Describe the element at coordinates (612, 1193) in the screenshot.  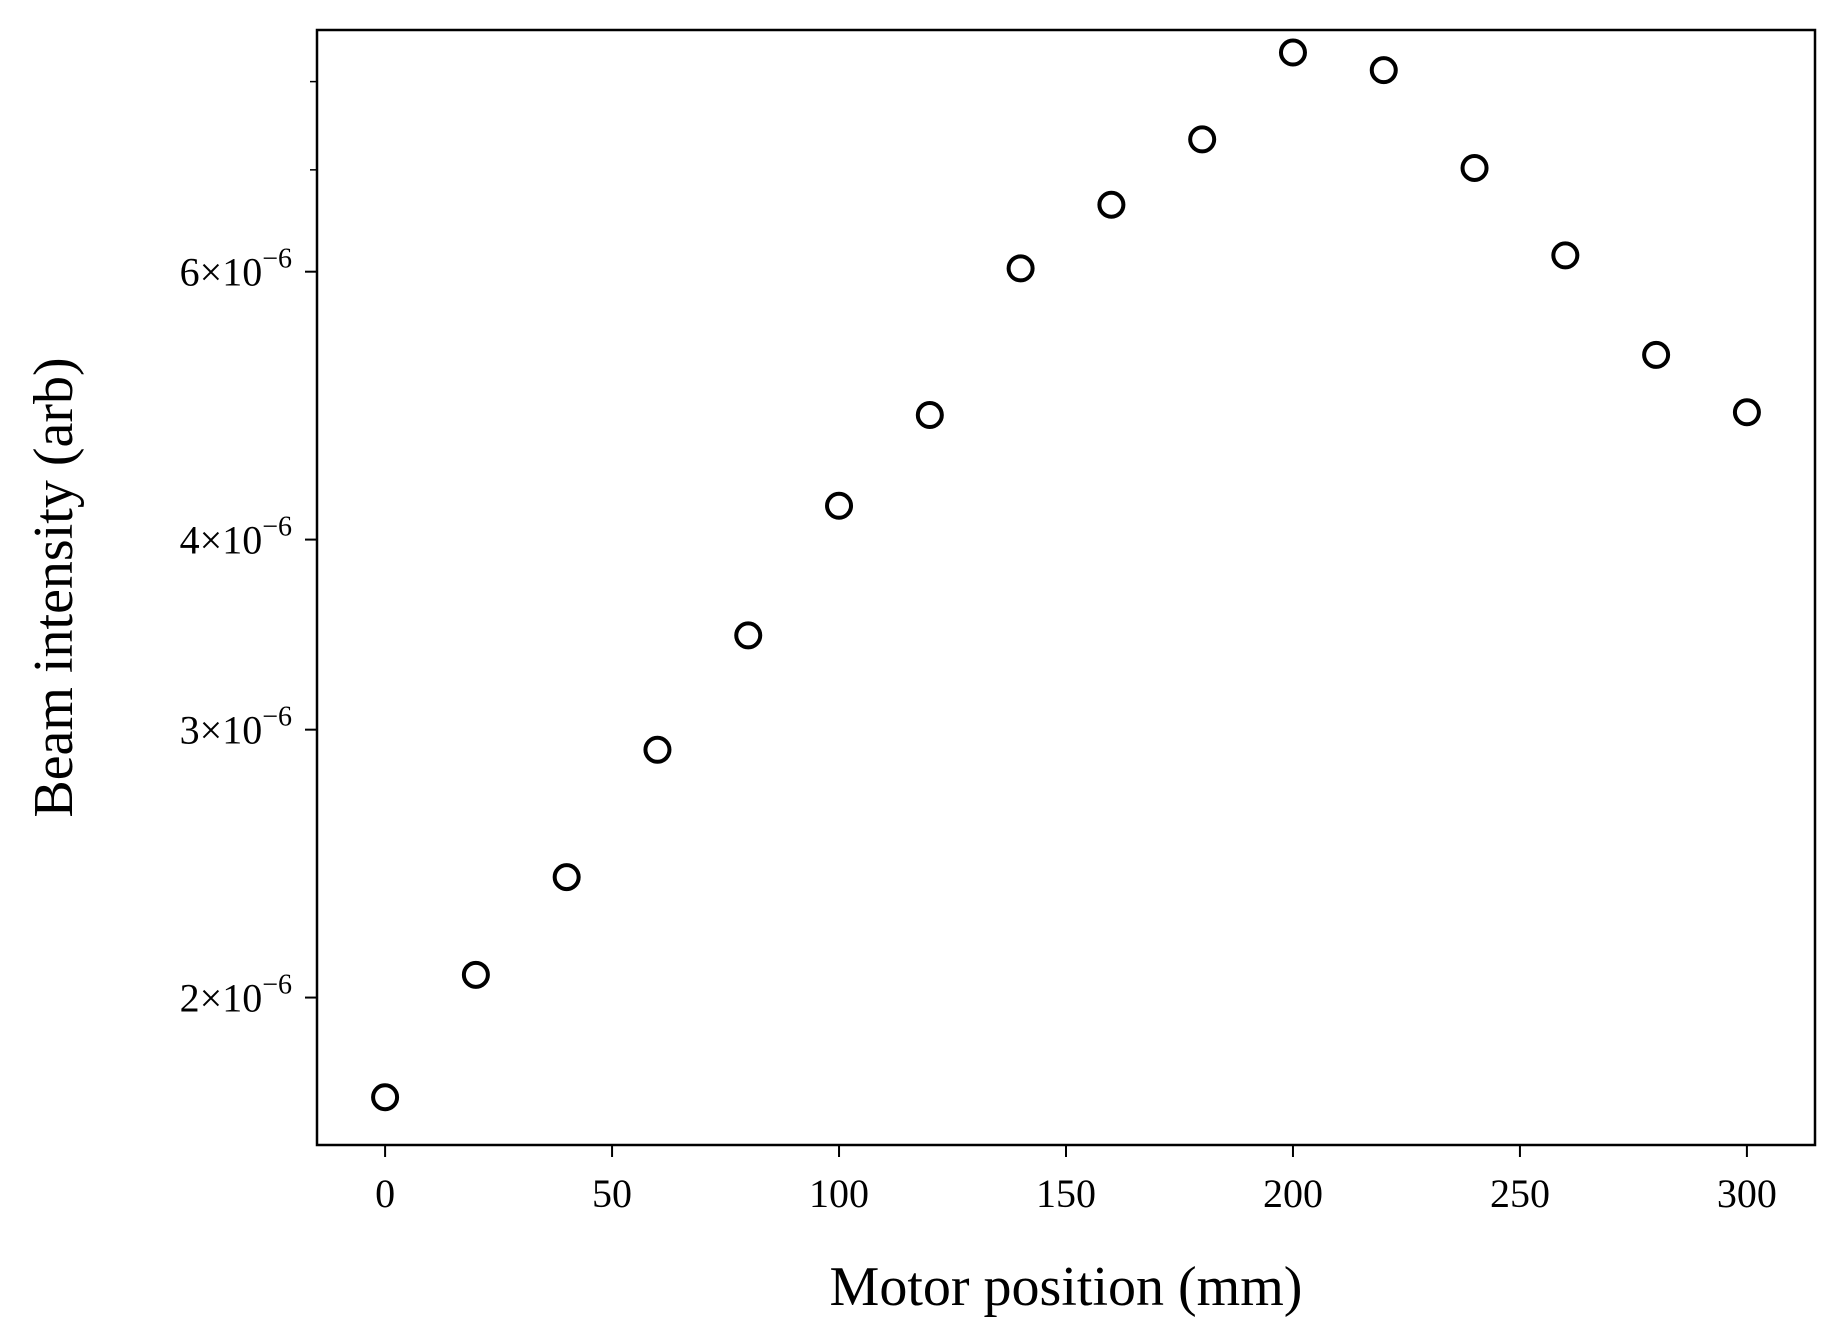
I see `x-tick-label: 50` at that location.